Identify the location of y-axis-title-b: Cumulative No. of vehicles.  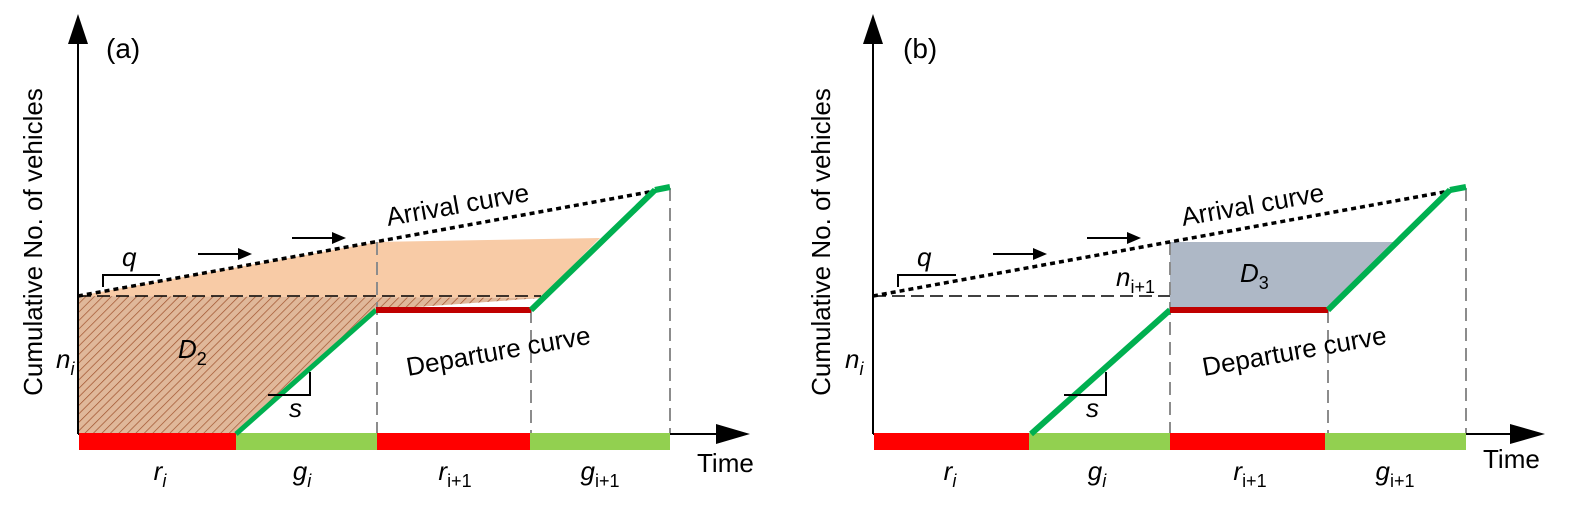
(821, 242).